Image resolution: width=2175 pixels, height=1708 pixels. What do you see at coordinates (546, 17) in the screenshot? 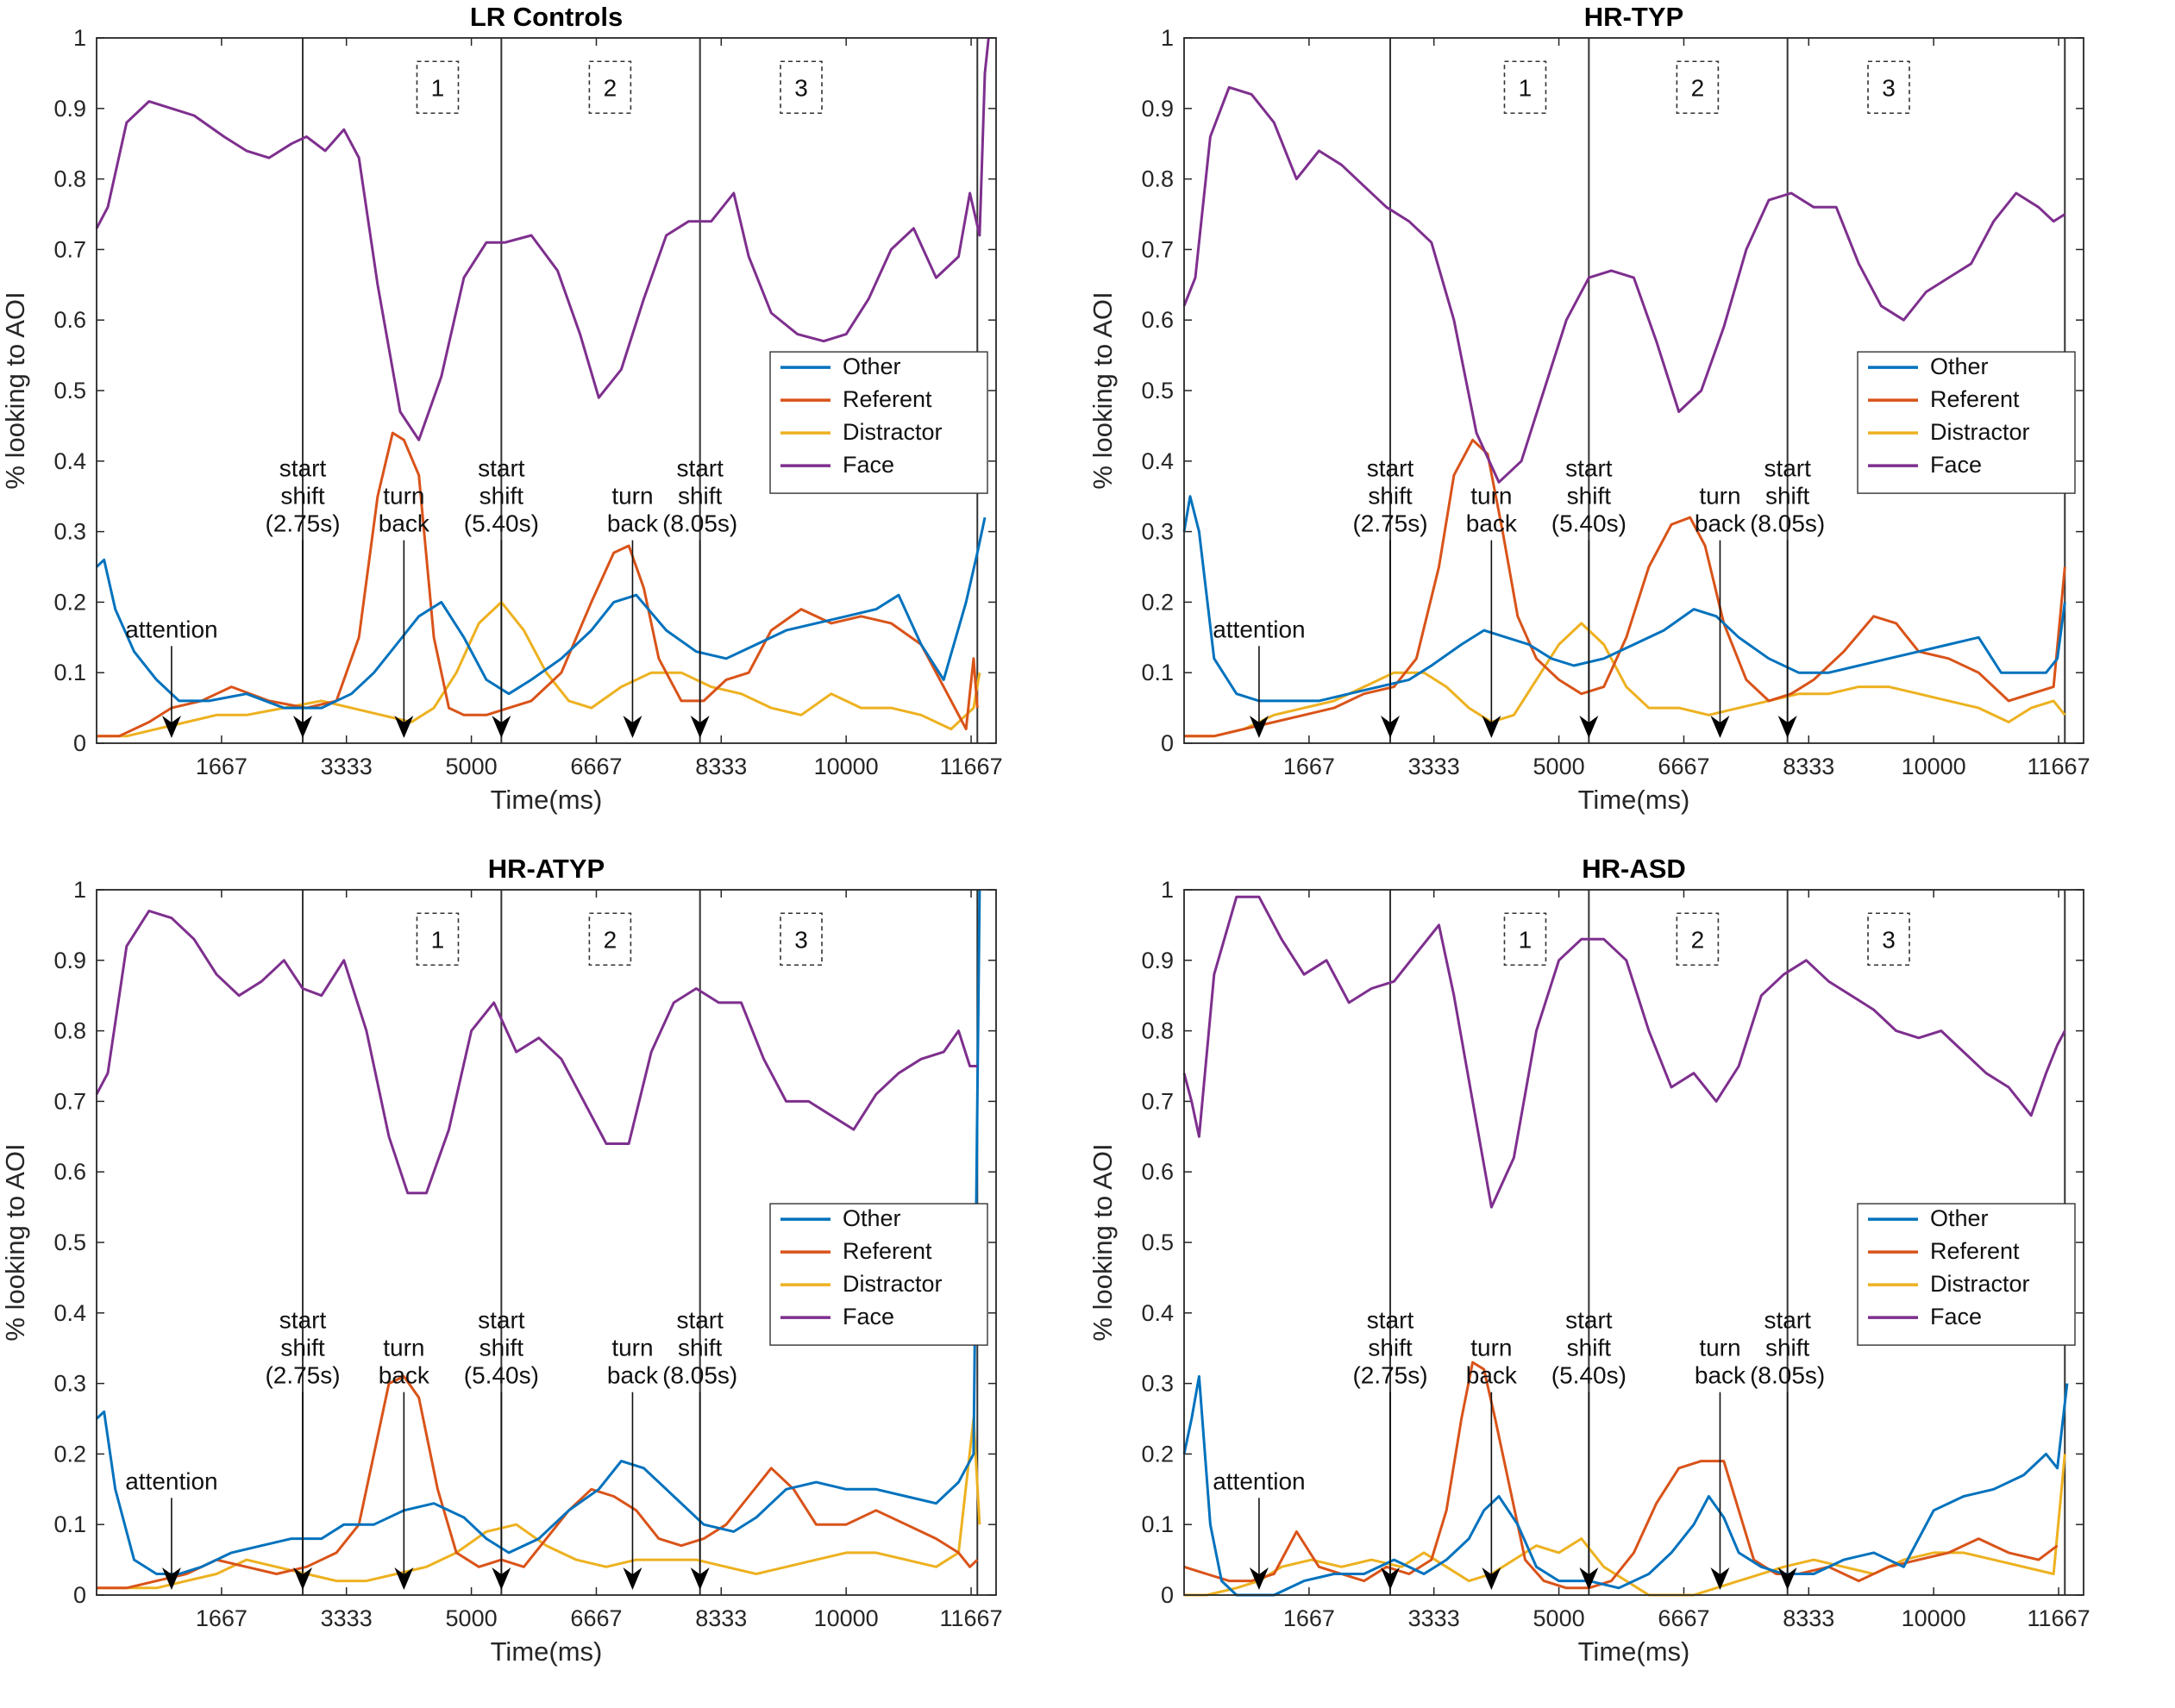
I see `chart-title: LR Controls` at bounding box center [546, 17].